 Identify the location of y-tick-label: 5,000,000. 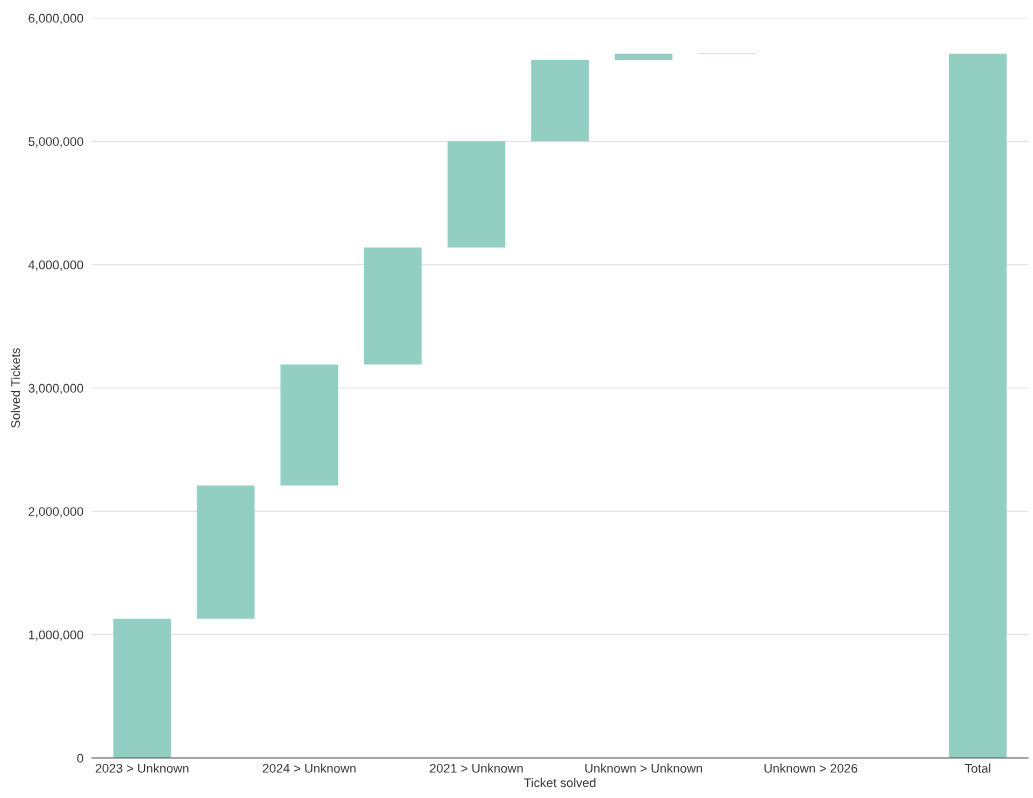
(56, 142).